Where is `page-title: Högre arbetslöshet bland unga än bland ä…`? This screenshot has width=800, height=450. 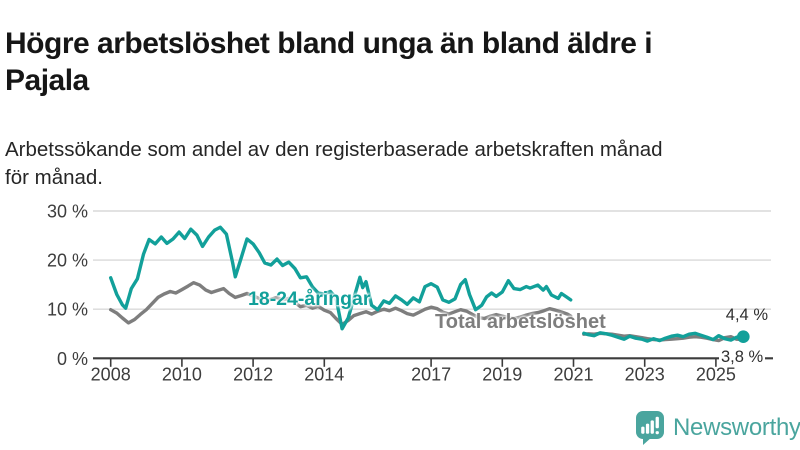 page-title: Högre arbetslöshet bland unga än bland ä… is located at coordinates (329, 62).